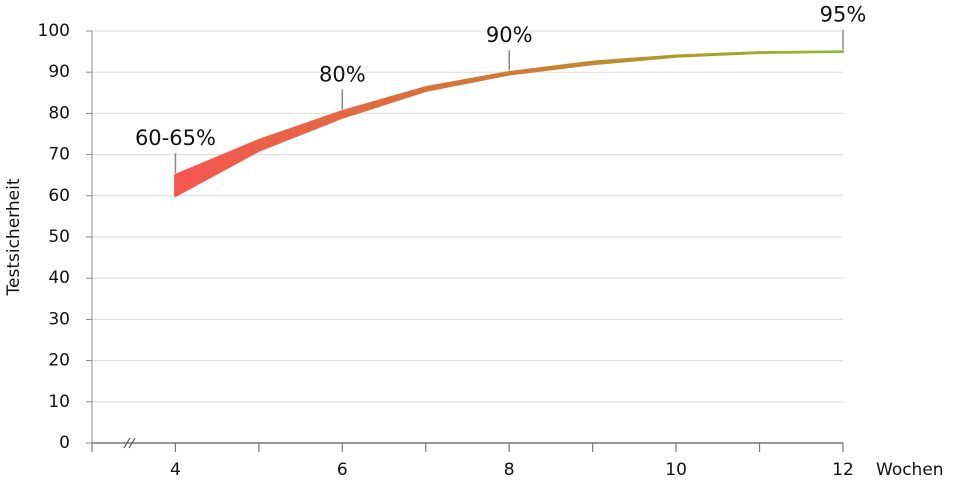  I want to click on y-tick-label: 60, so click(59, 196).